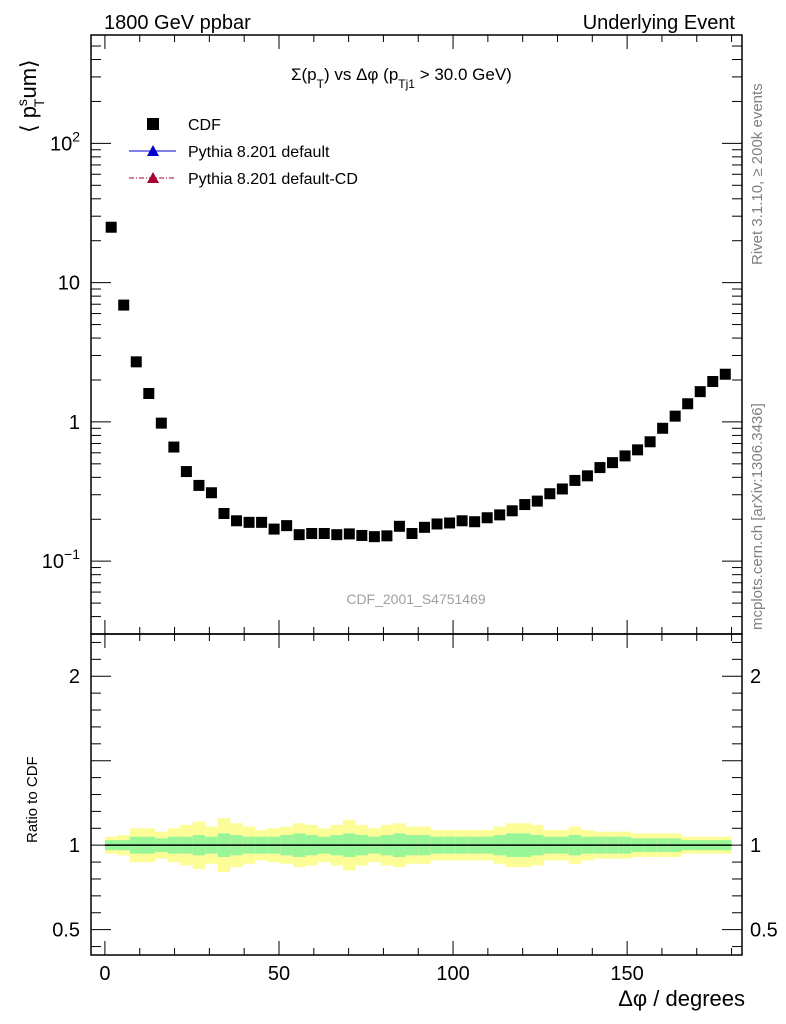 The width and height of the screenshot is (786, 1024). Describe the element at coordinates (74, 846) in the screenshot. I see `ratio-y-tick-label: 1` at that location.